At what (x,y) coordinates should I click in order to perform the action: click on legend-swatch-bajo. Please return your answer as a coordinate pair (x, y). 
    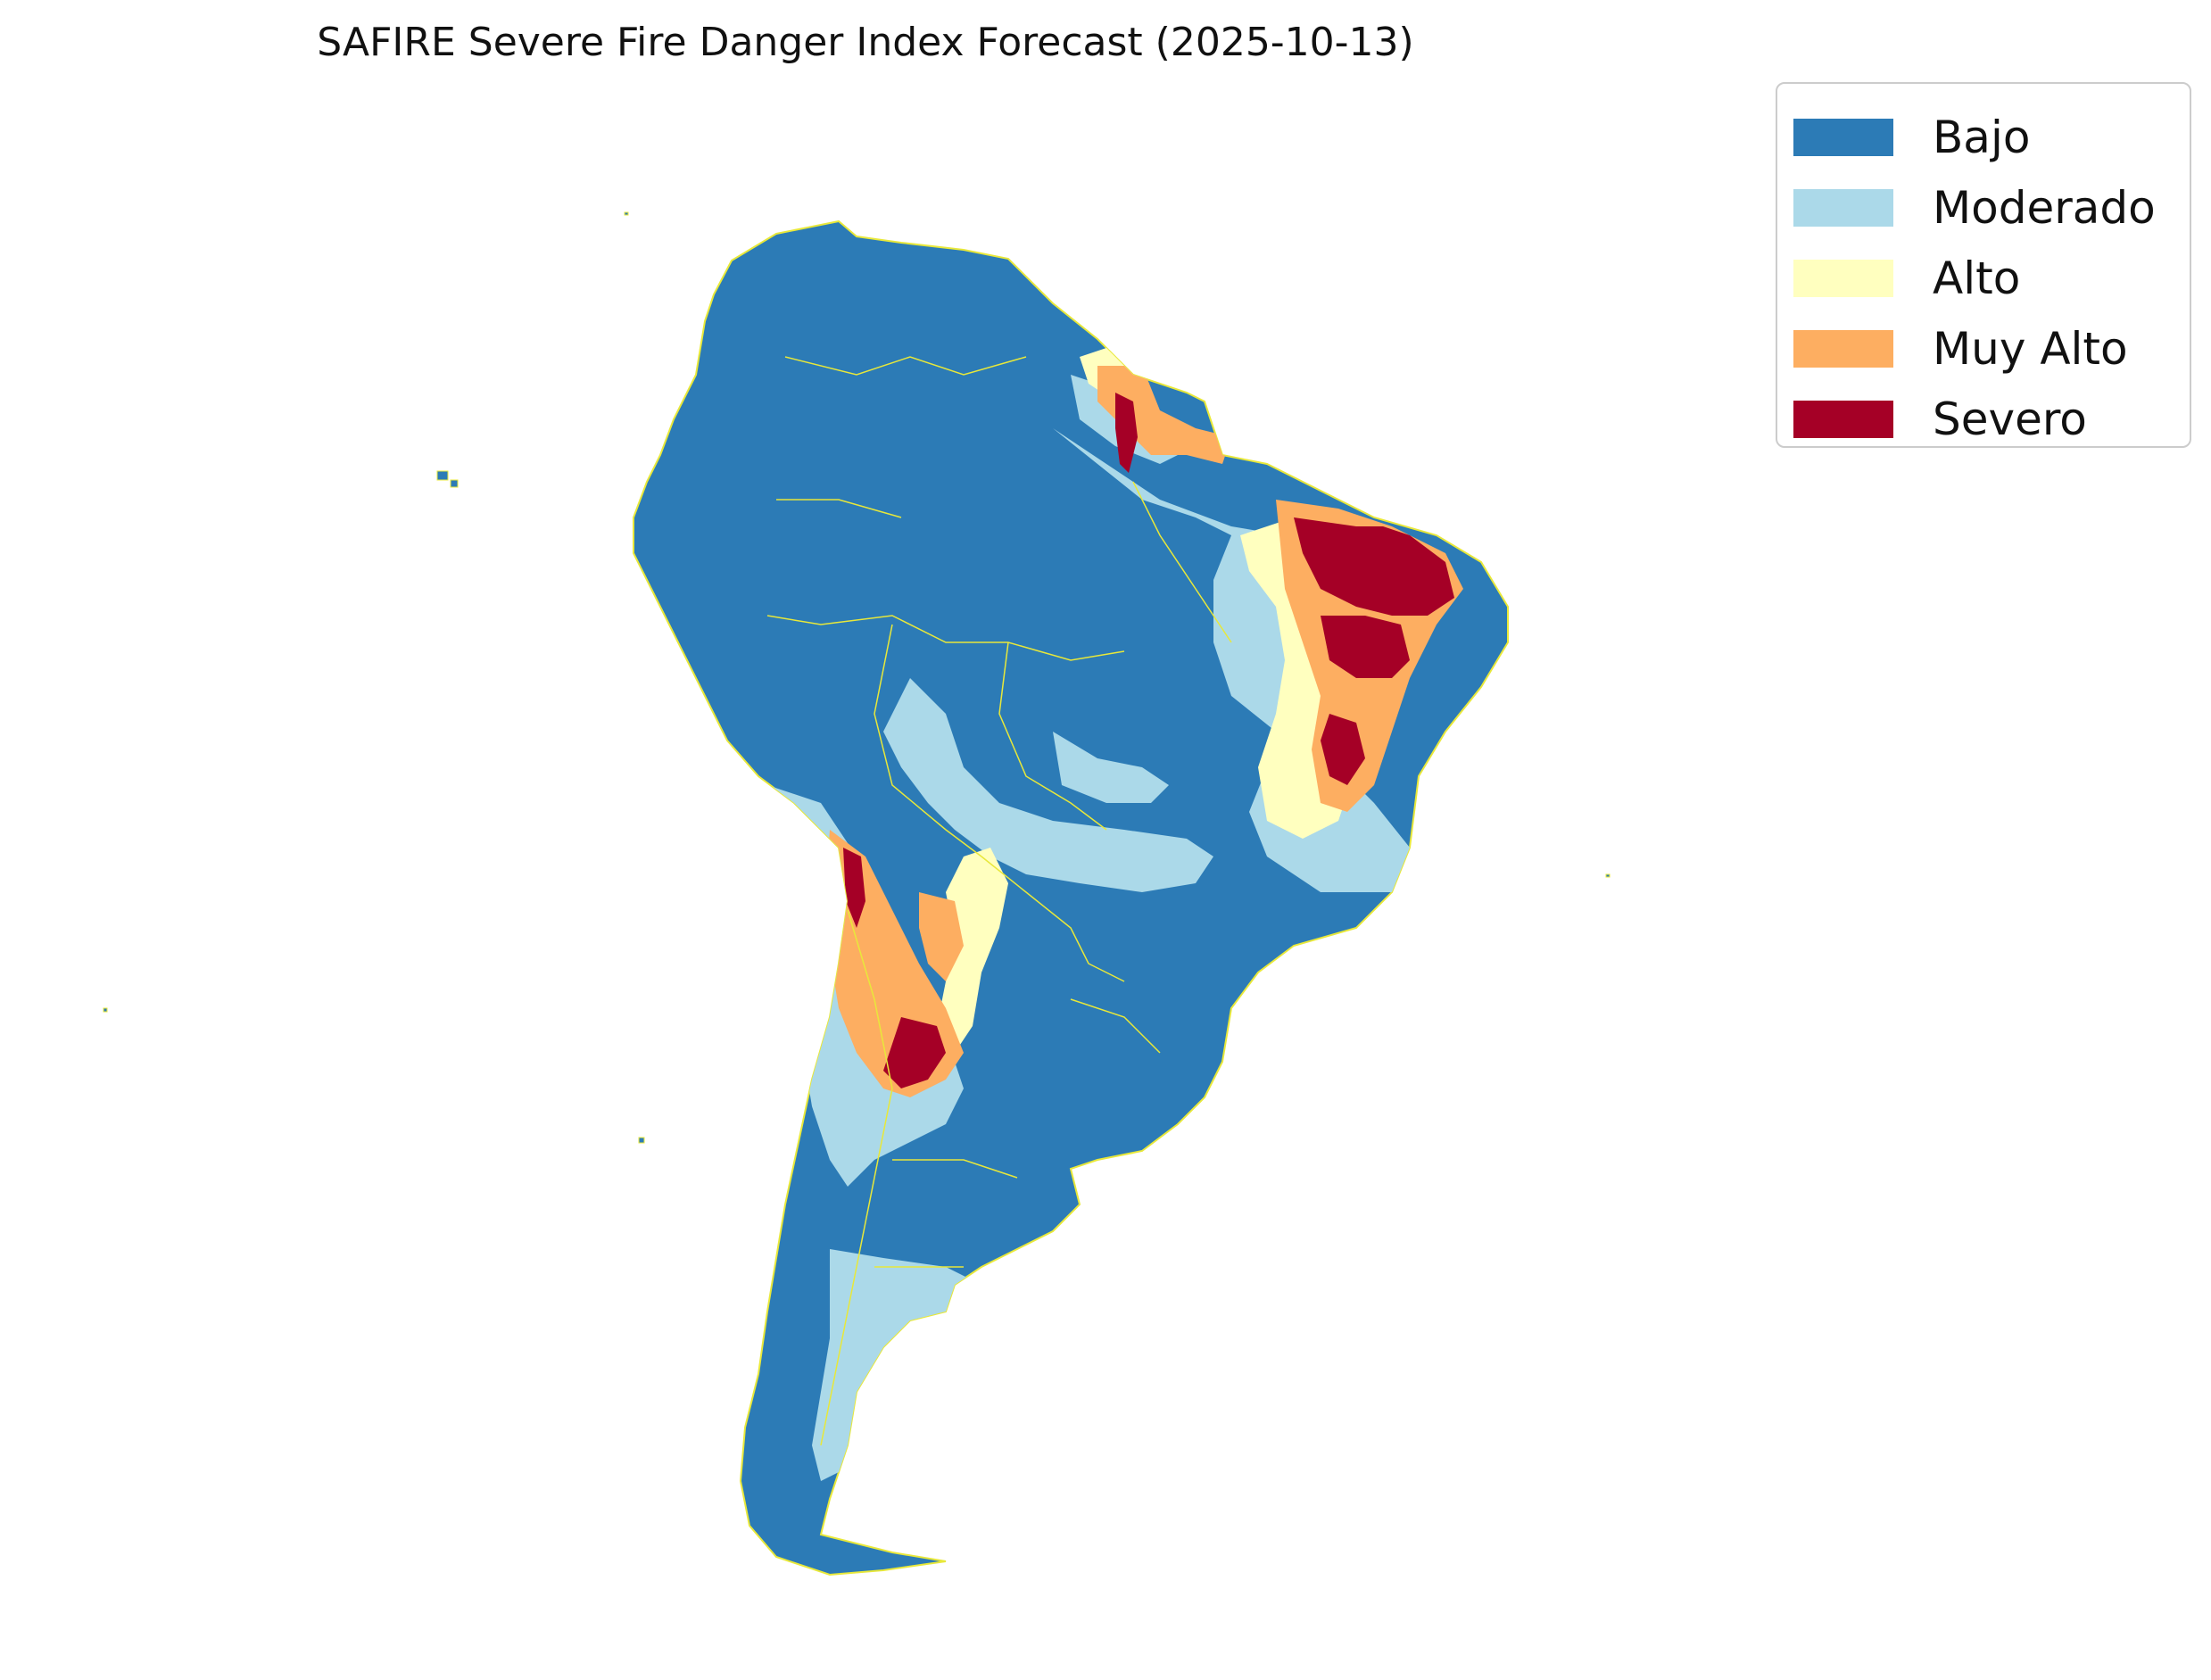
    Looking at the image, I should click on (1843, 137).